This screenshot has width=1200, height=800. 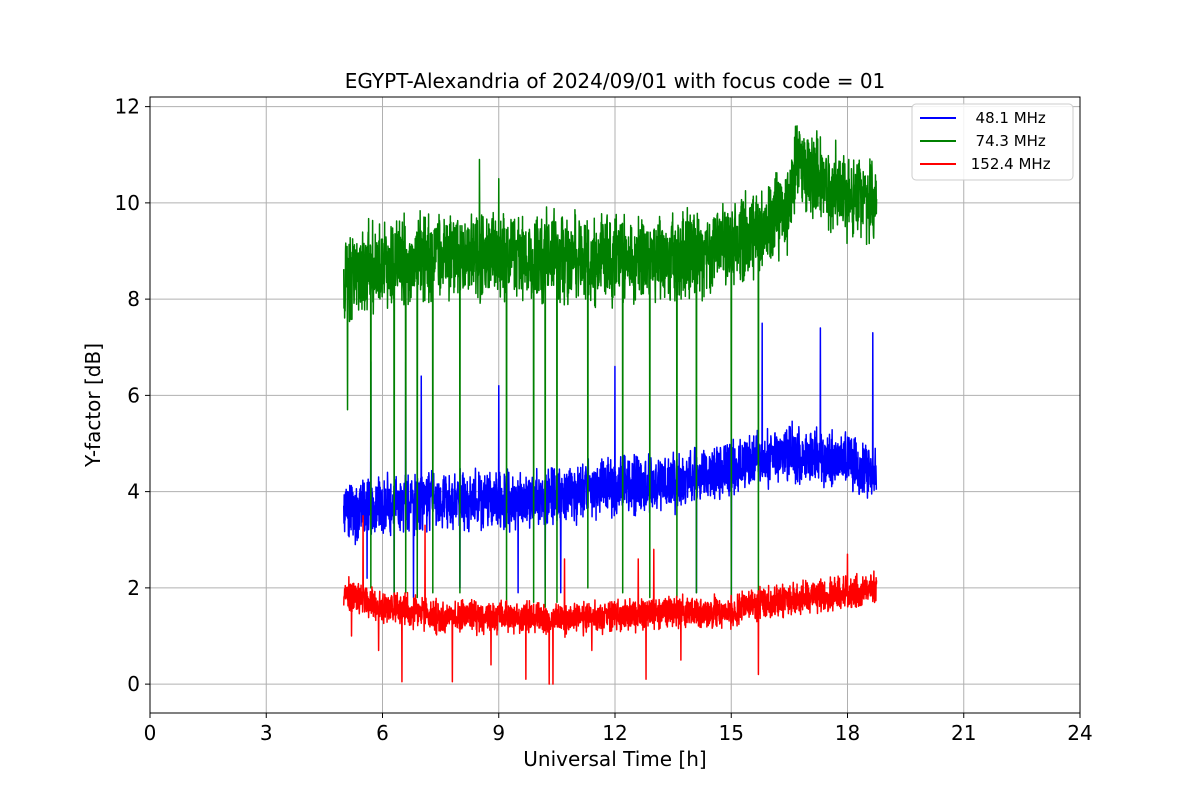 I want to click on x-axis: 0 3 6 9 12 15 18 21 24, so click(x=618, y=729).